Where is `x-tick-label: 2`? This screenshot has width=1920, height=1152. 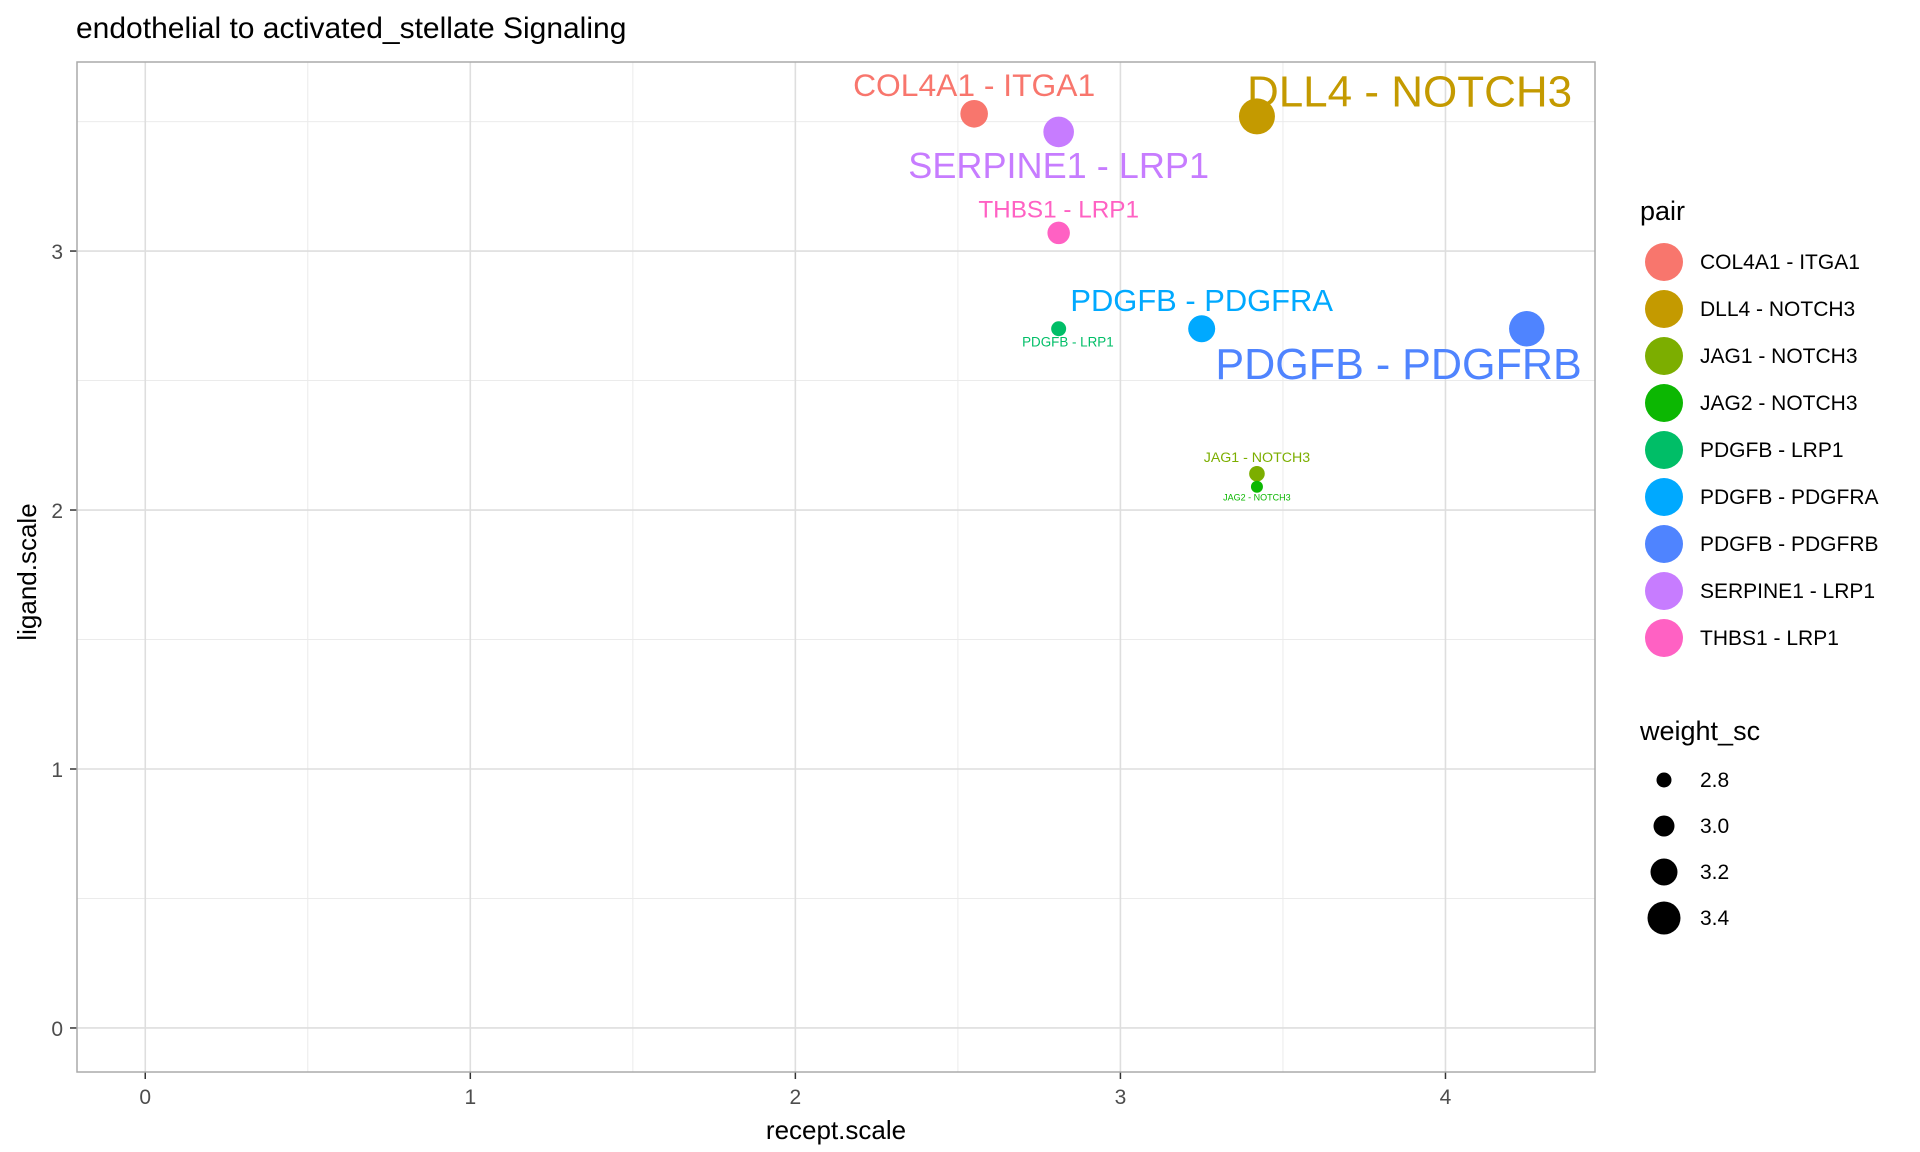
x-tick-label: 2 is located at coordinates (796, 1097).